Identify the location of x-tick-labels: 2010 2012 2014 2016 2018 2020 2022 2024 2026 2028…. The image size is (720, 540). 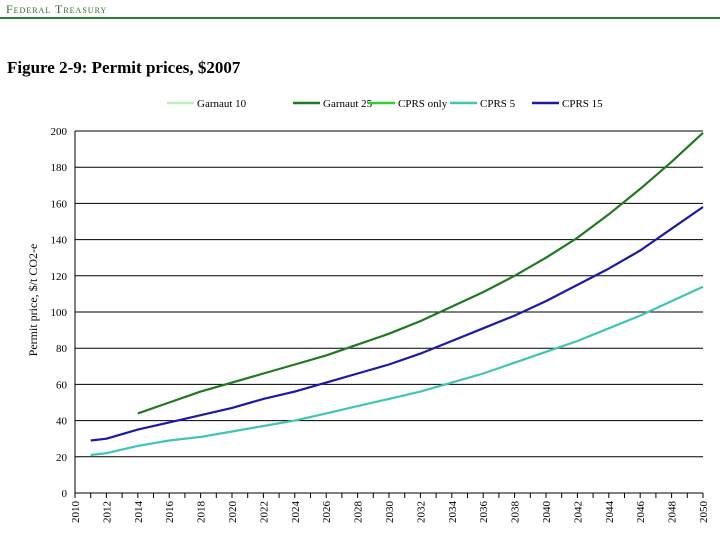
(390, 512).